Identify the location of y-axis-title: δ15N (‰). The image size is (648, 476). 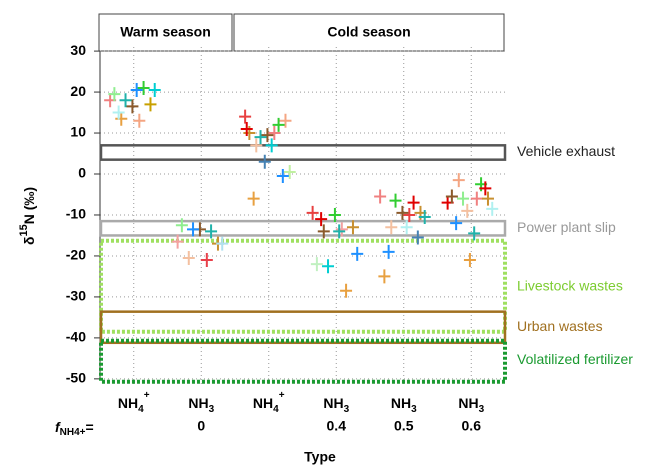
(27, 216).